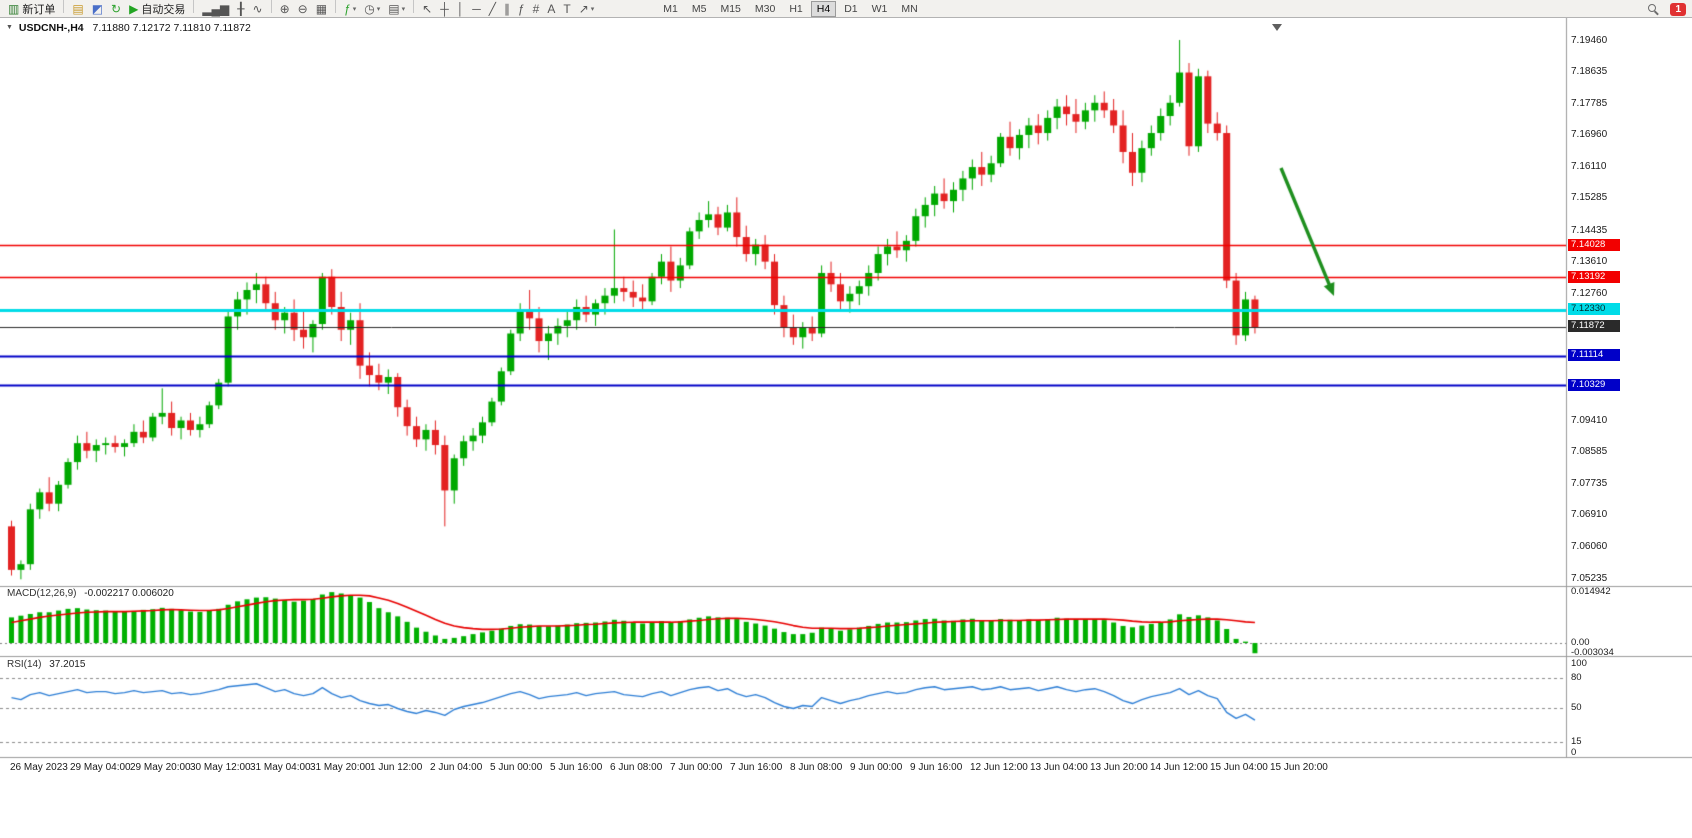  I want to click on market-watch-icon: ◩, so click(97, 9).